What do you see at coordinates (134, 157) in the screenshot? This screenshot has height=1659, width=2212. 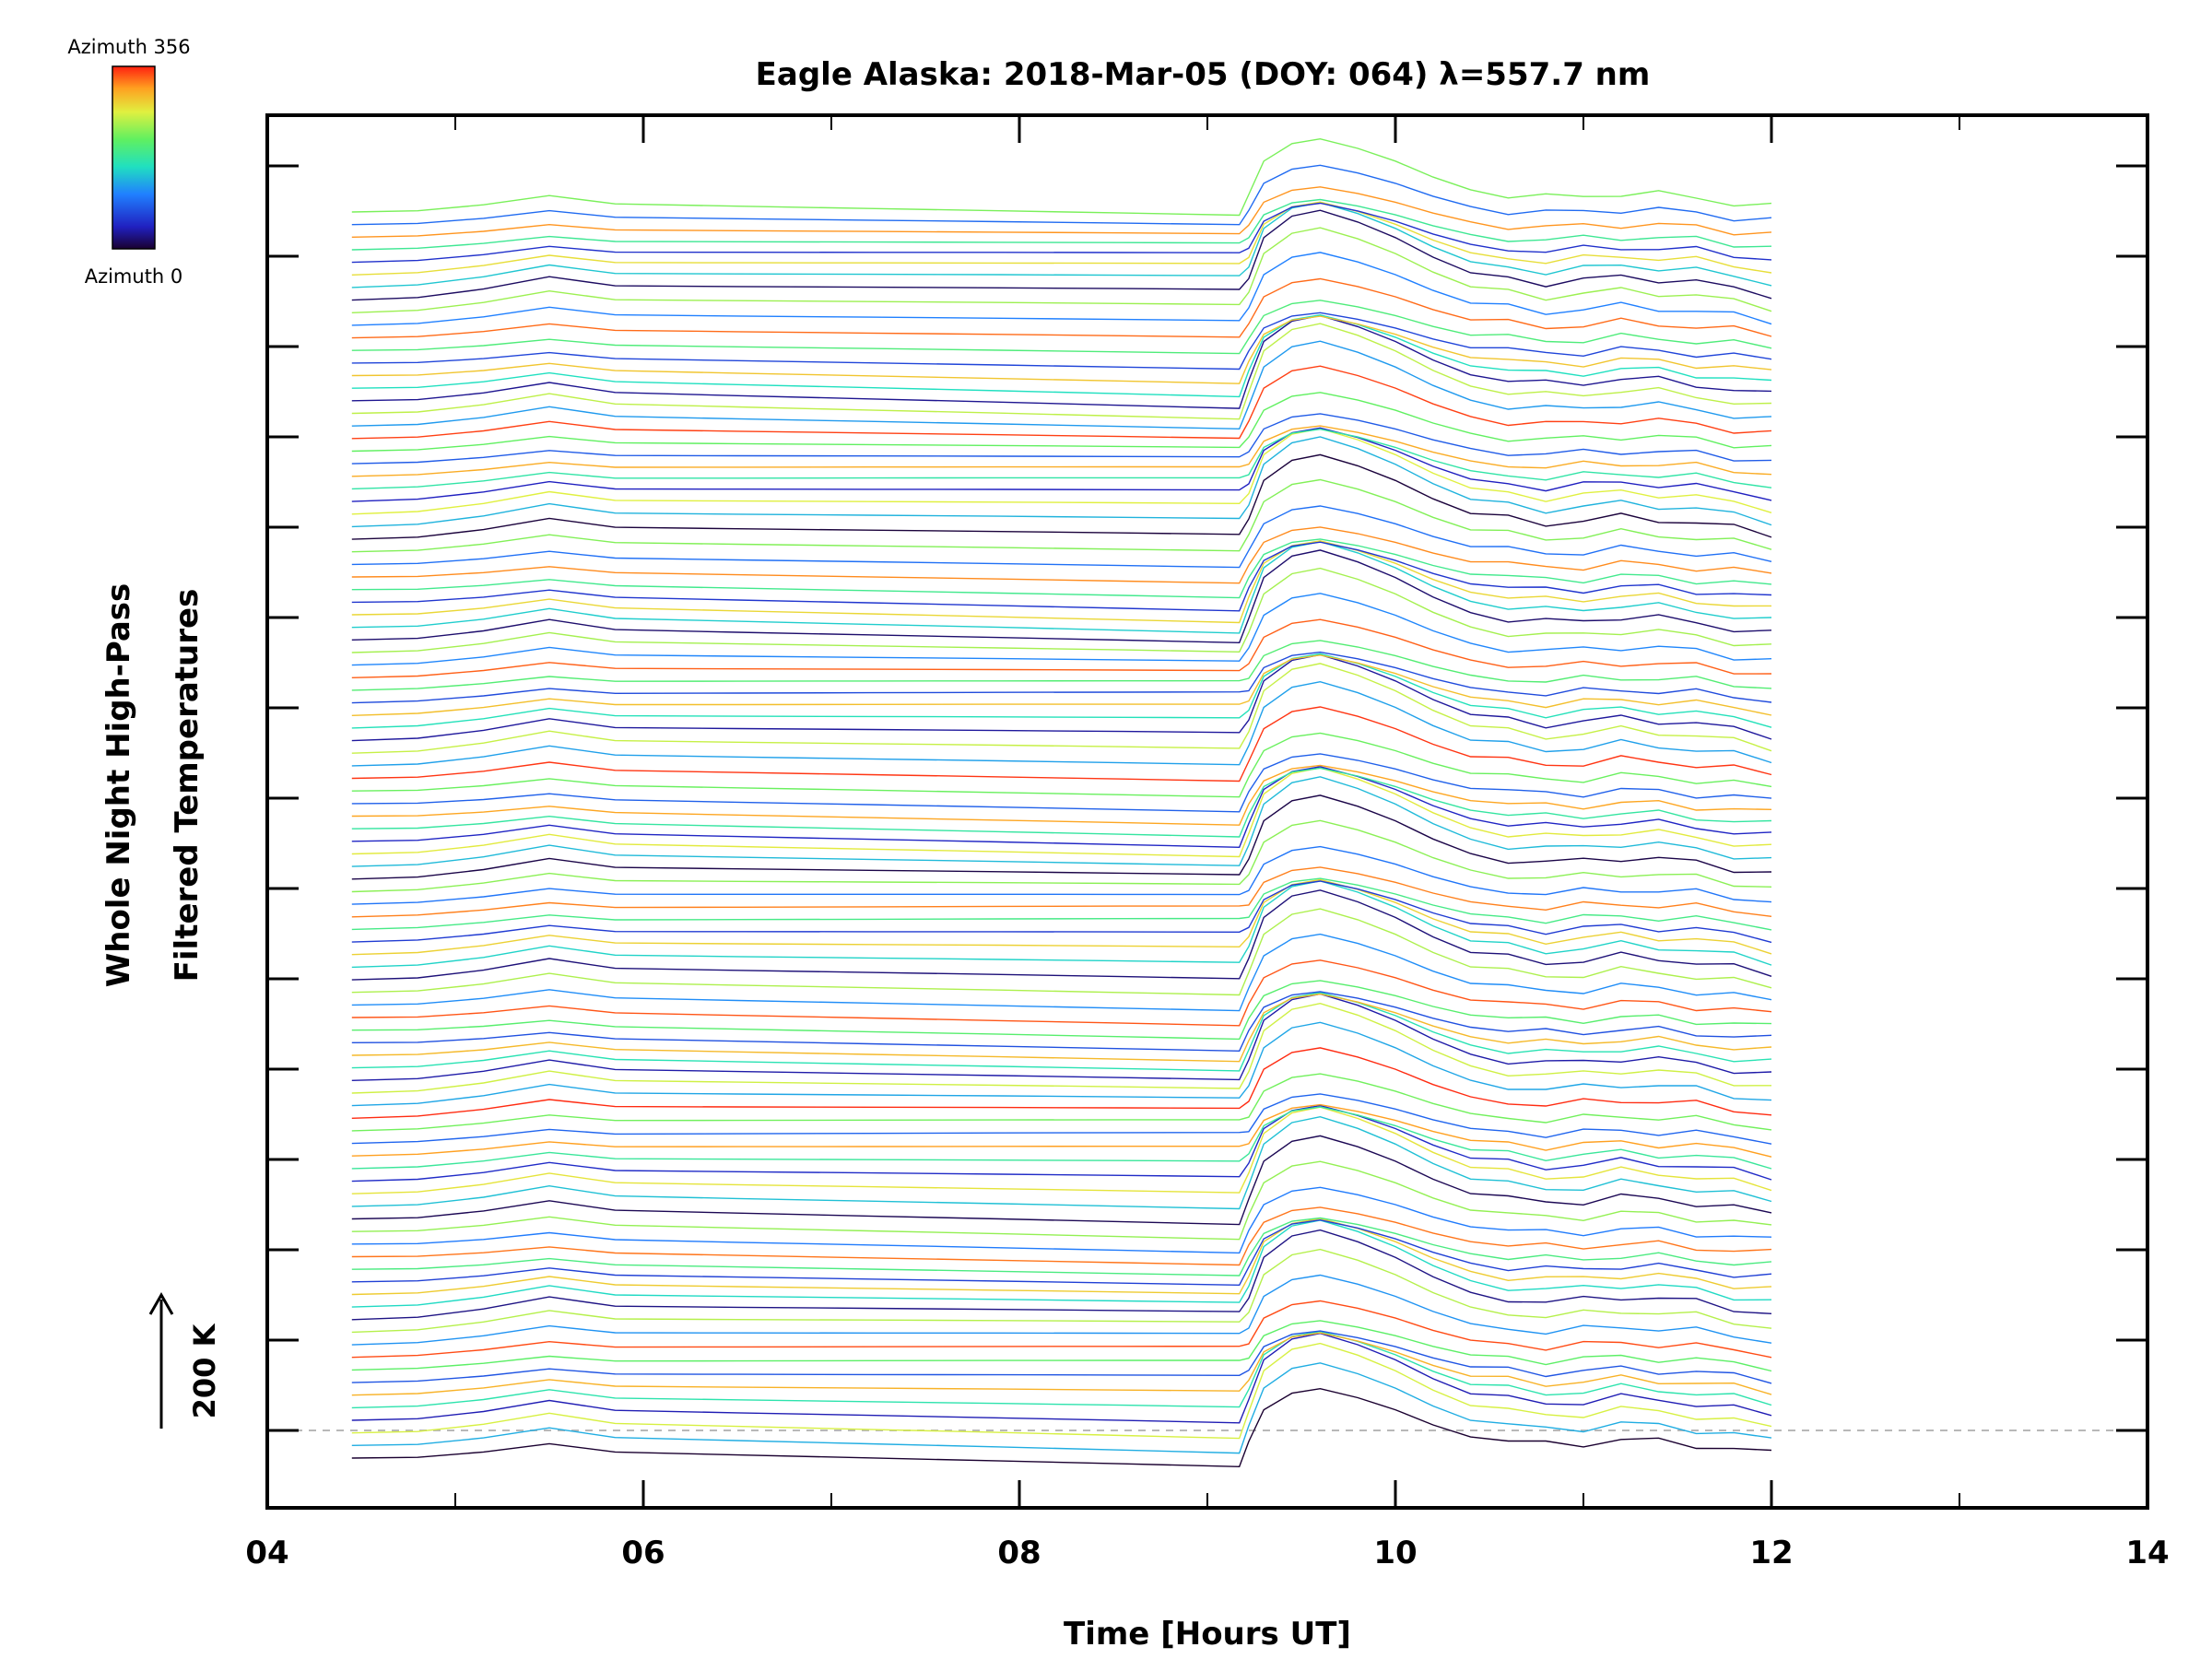 I see `colorbar` at bounding box center [134, 157].